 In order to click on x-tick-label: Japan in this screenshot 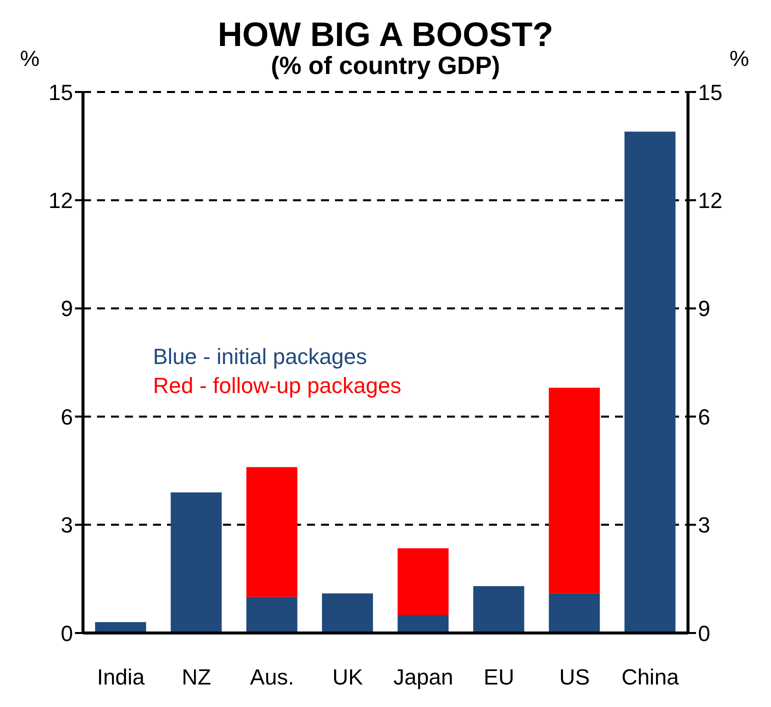, I will do `click(423, 677)`.